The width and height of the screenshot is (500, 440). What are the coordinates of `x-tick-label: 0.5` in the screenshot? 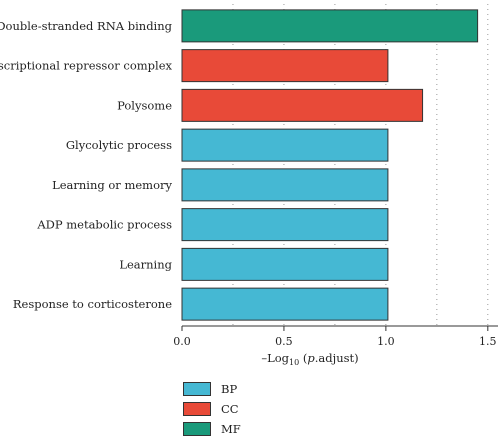 It's located at (284, 341).